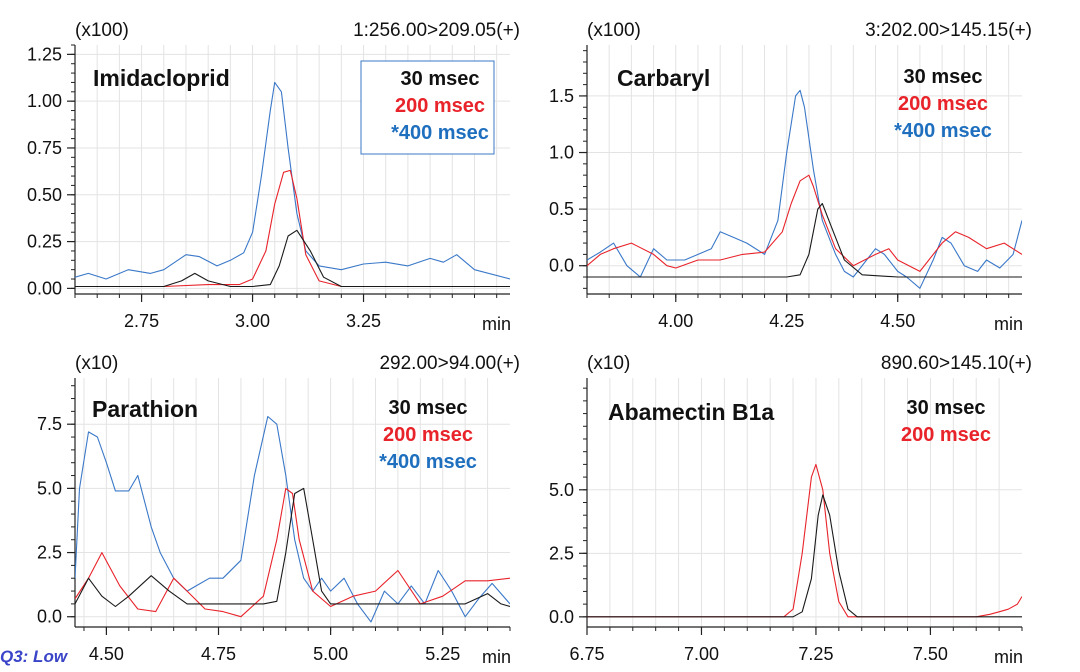  What do you see at coordinates (44, 288) in the screenshot?
I see `y-tick-label: 0.00` at bounding box center [44, 288].